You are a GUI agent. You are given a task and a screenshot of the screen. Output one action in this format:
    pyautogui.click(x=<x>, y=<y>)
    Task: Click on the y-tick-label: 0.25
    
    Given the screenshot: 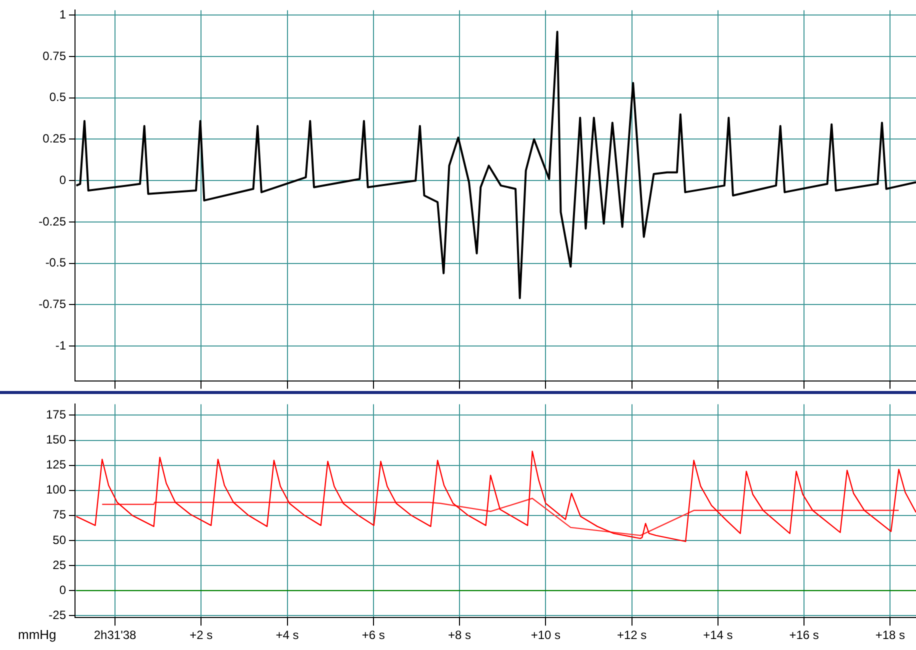 What is the action you would take?
    pyautogui.click(x=54, y=139)
    